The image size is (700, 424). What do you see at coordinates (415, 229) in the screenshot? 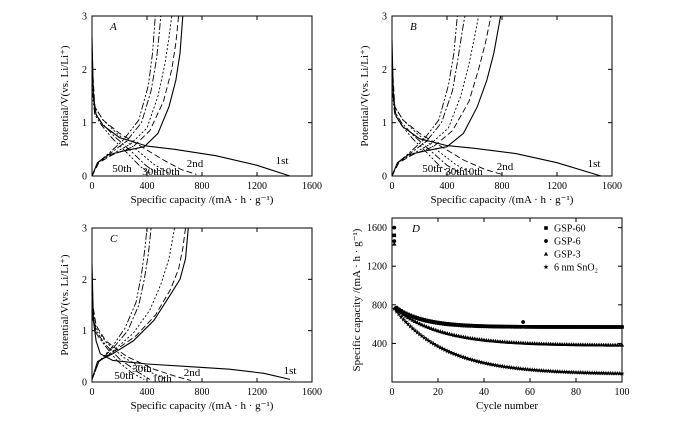
I see `panel-letter: D` at bounding box center [415, 229].